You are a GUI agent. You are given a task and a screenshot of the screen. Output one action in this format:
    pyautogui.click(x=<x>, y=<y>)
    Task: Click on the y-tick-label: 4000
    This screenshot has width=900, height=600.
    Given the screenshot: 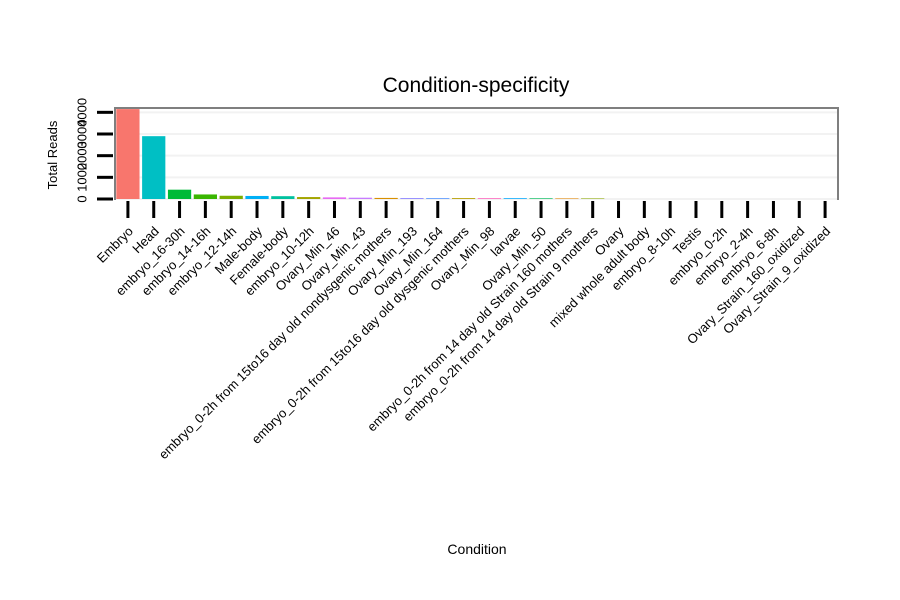 What is the action you would take?
    pyautogui.click(x=81, y=112)
    